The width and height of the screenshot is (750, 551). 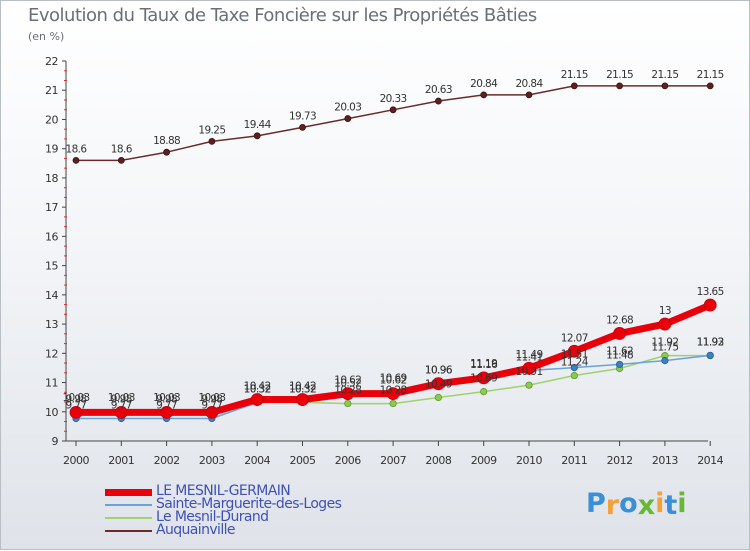 I want to click on data-label: 10.49, so click(x=438, y=384).